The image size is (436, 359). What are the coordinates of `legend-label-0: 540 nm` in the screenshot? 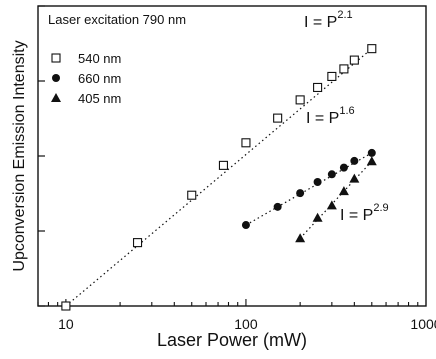 It's located at (99, 58).